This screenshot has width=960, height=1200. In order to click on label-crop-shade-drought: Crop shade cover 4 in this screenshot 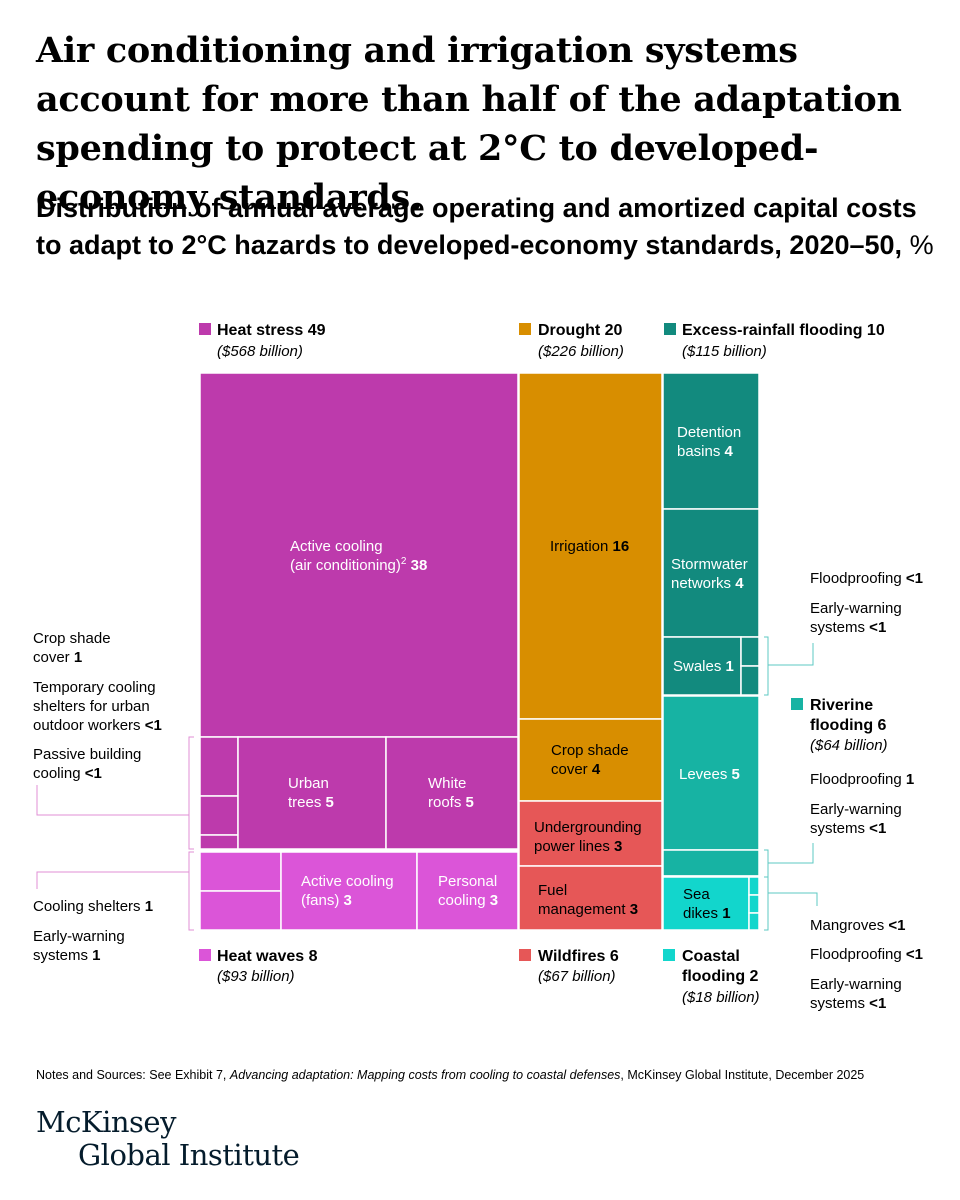, I will do `click(590, 760)`.